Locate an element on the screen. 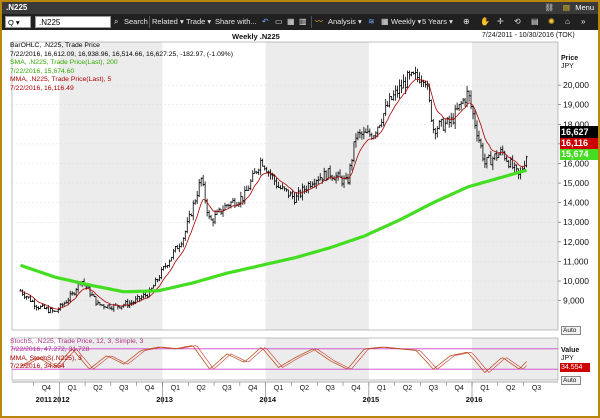  calendar-icon: ▦ is located at coordinates (385, 21).